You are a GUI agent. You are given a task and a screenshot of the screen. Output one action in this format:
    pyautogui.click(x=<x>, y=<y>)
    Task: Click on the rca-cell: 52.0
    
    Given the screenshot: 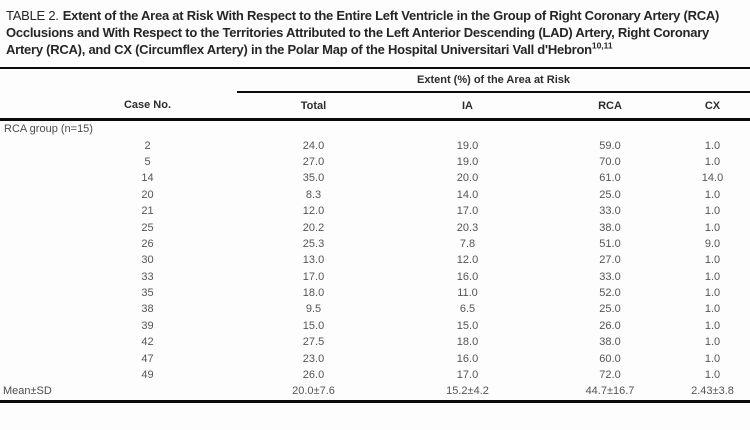 What is the action you would take?
    pyautogui.click(x=610, y=293)
    